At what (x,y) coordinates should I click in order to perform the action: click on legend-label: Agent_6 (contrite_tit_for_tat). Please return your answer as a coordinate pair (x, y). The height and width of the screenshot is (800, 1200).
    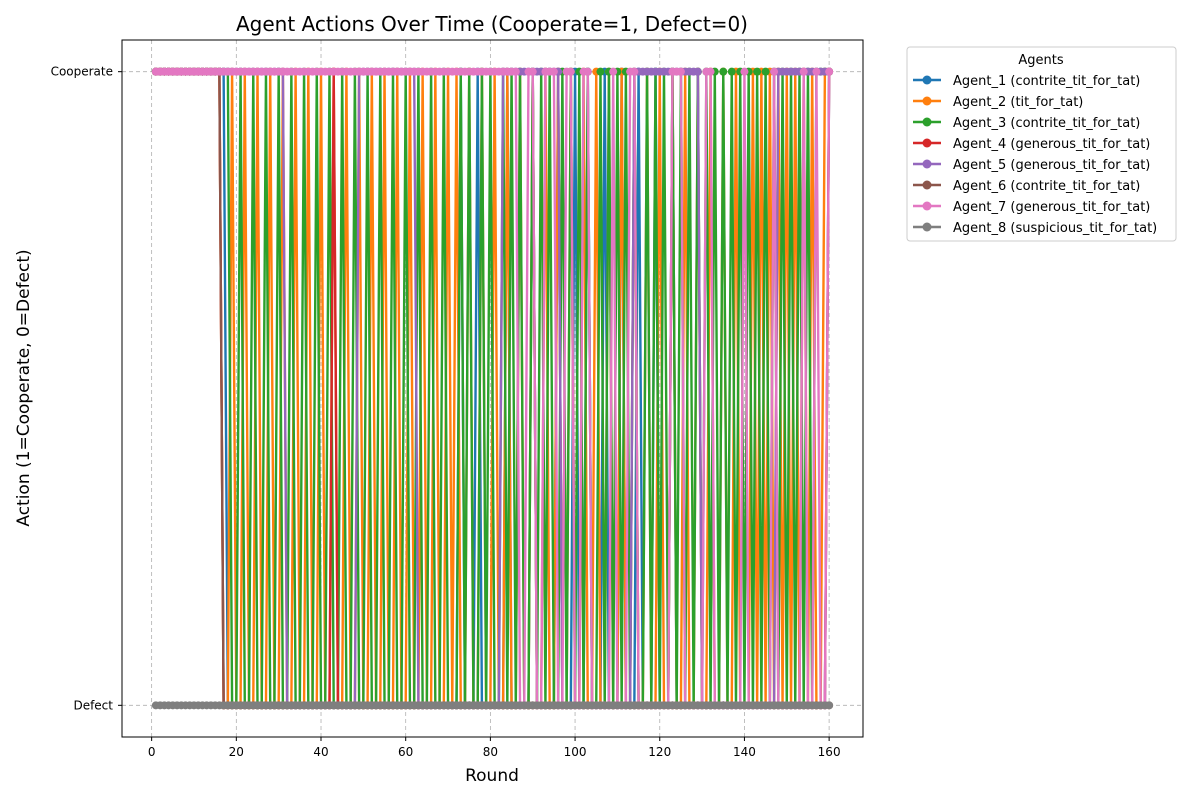
    Looking at the image, I should click on (1046, 186).